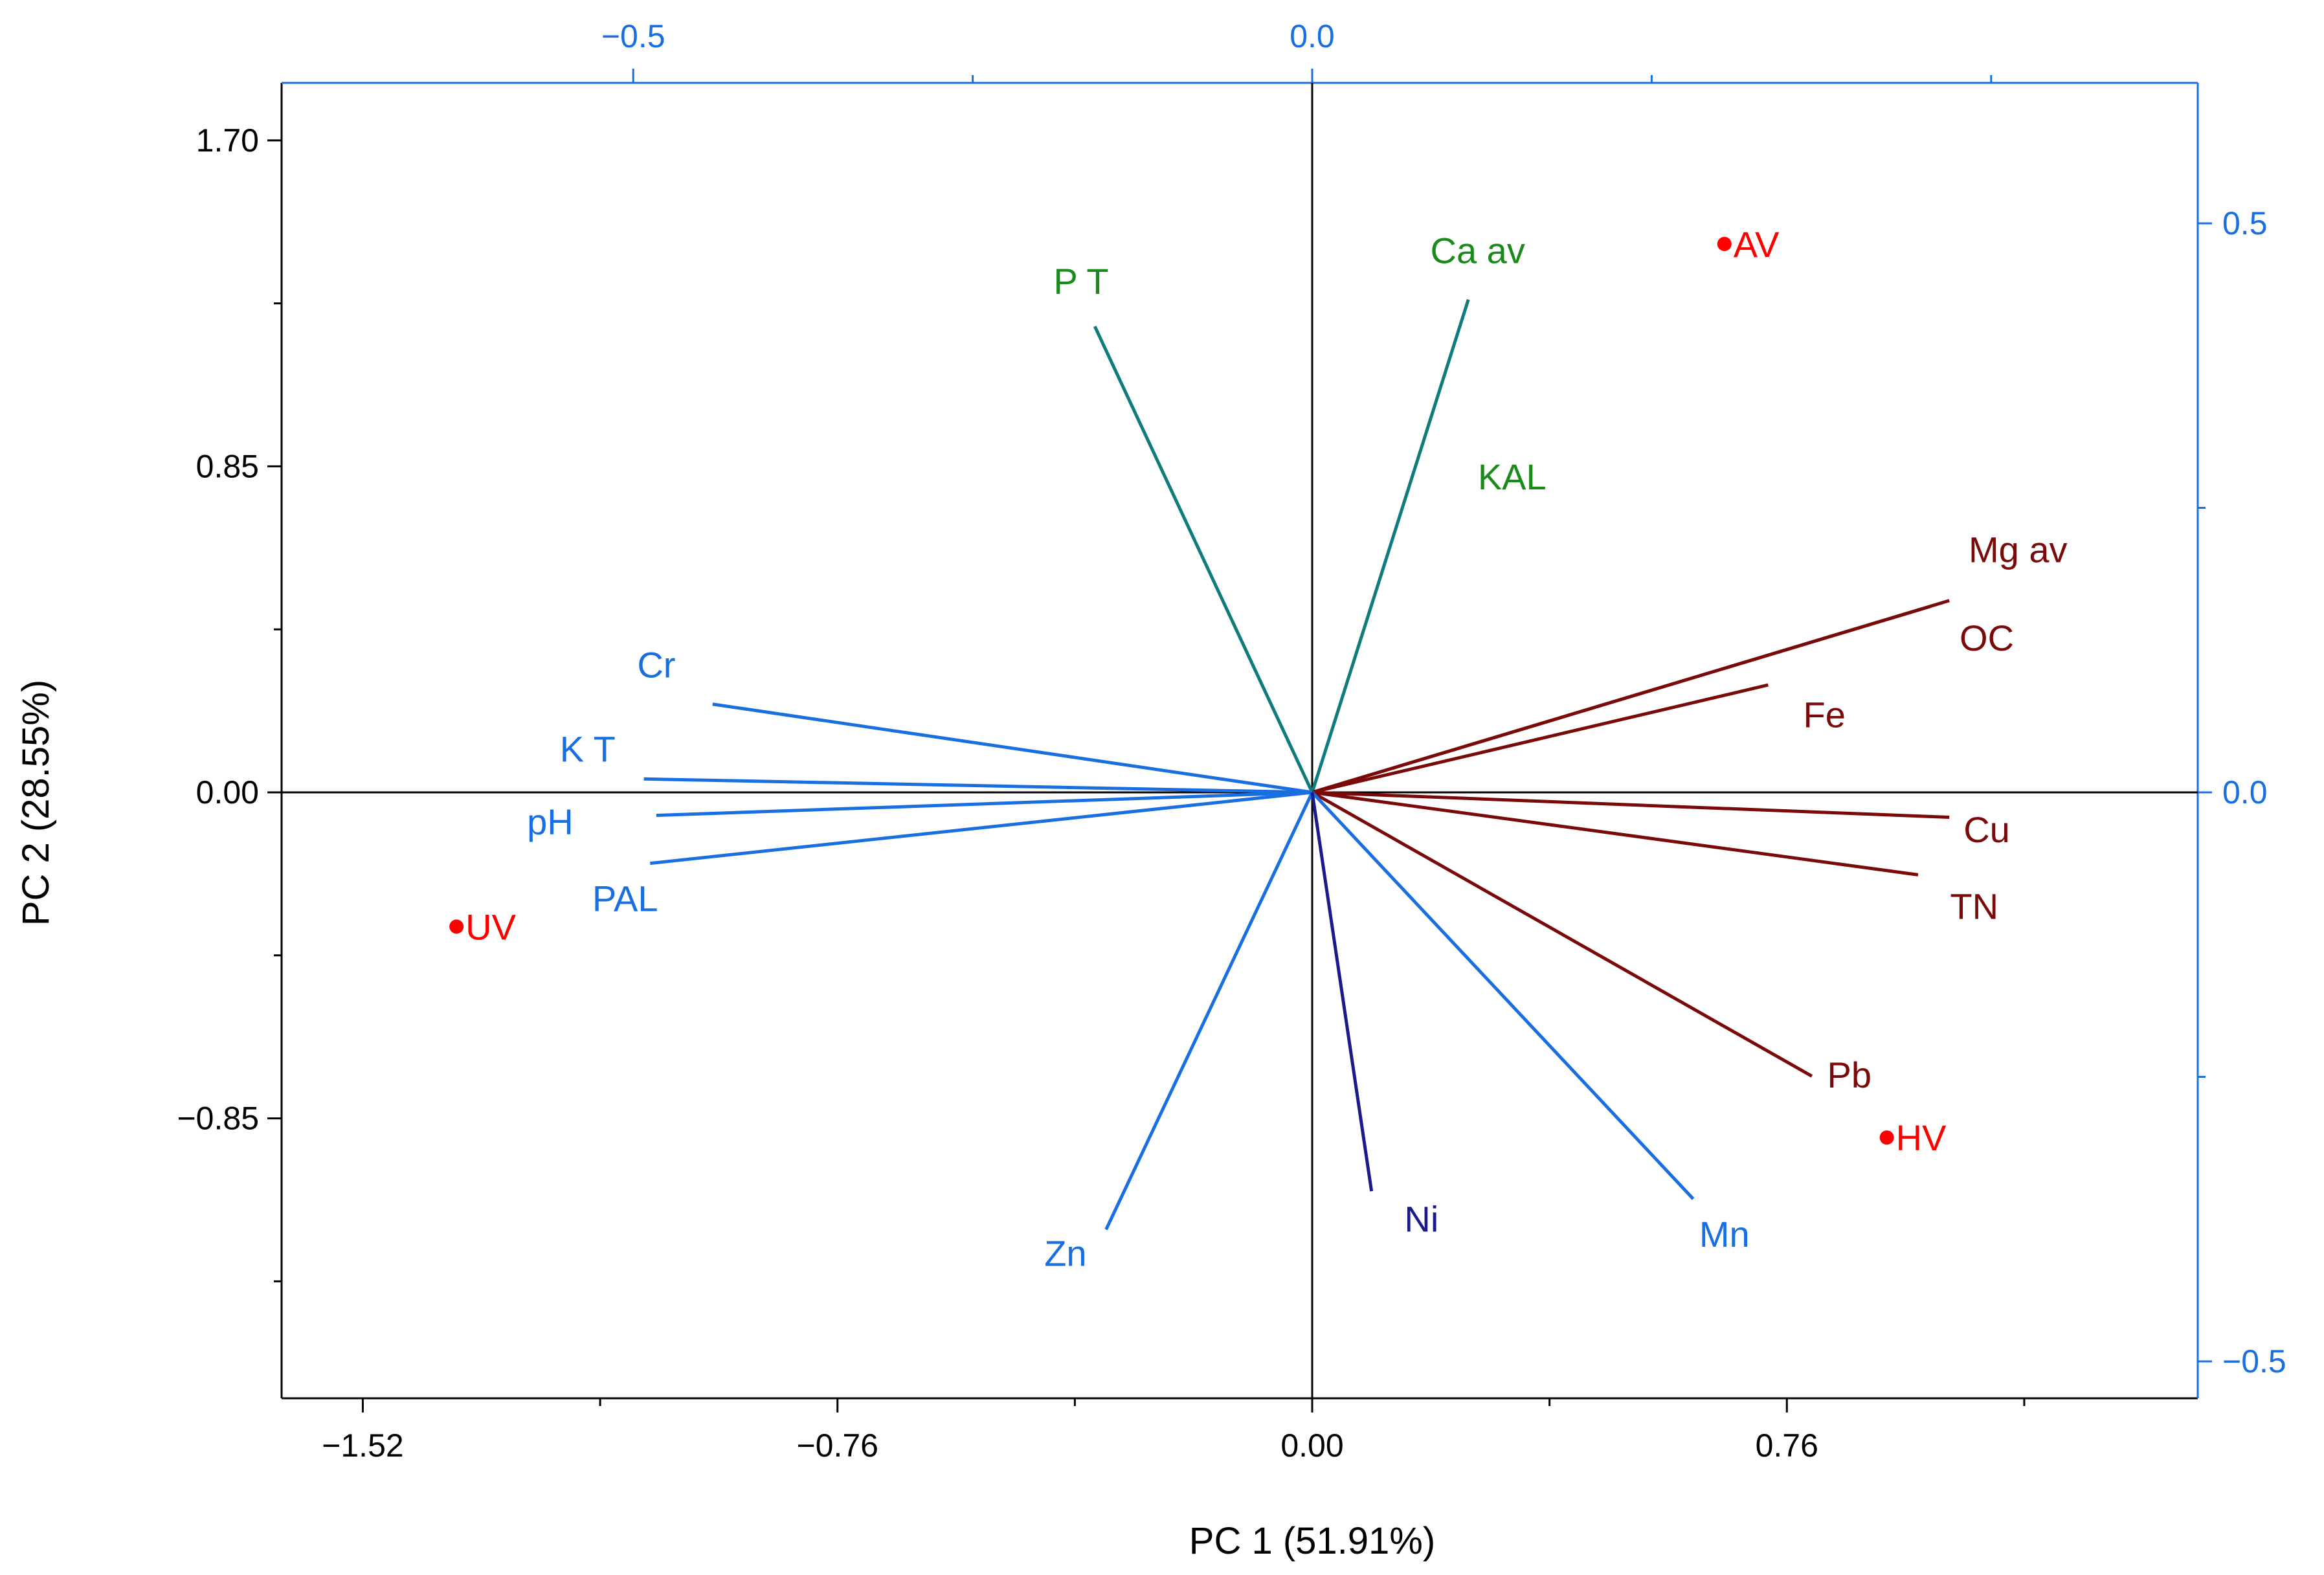 The width and height of the screenshot is (2324, 1575). I want to click on y-axis-title: PC 2 (28.55%), so click(36, 803).